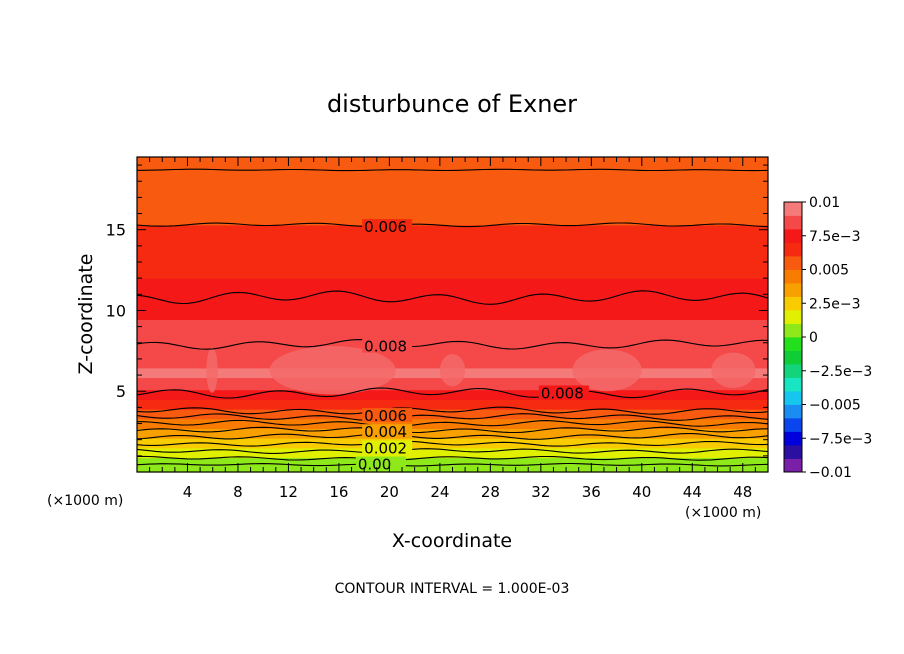  What do you see at coordinates (490, 492) in the screenshot?
I see `x-tick-label: 28` at bounding box center [490, 492].